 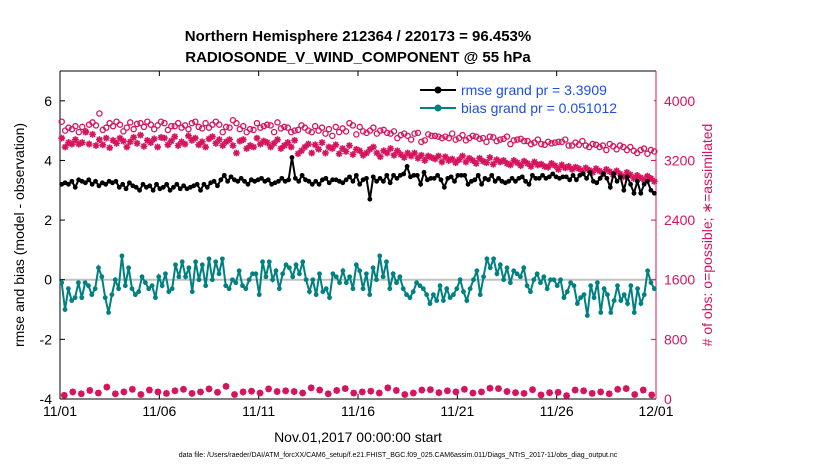 I want to click on y-right-tick-label: 1600, so click(x=679, y=280).